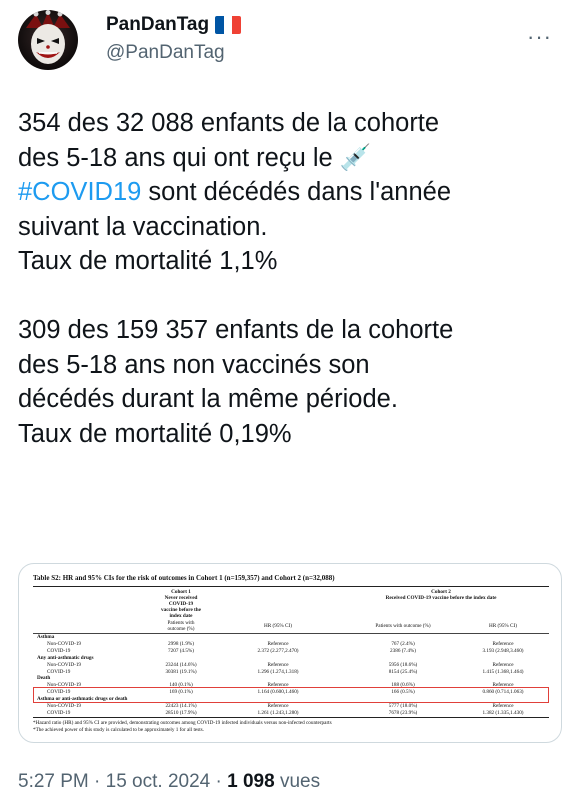 The height and width of the screenshot is (807, 573). I want to click on table-cell: 7678 (23.9%), so click(403, 712).